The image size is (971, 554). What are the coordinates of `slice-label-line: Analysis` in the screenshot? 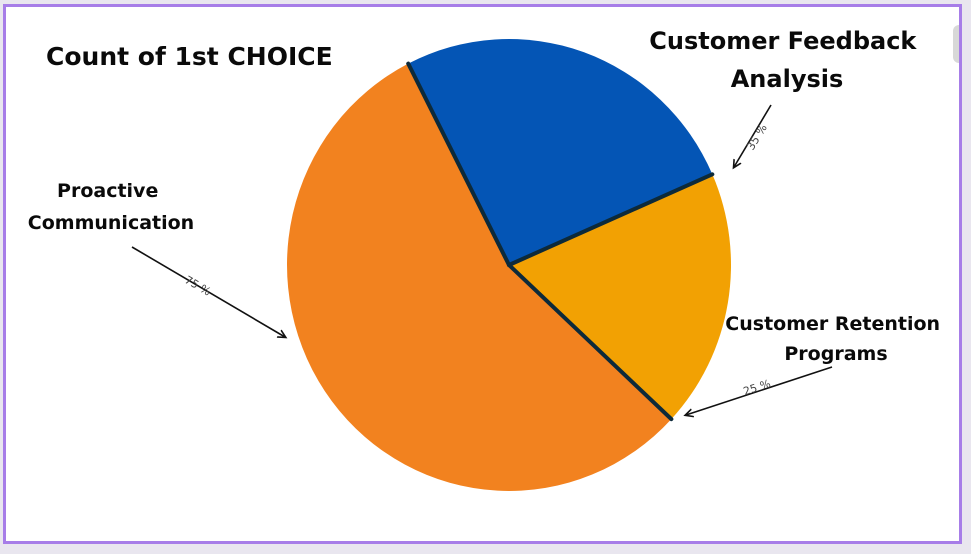 It's located at (787, 79).